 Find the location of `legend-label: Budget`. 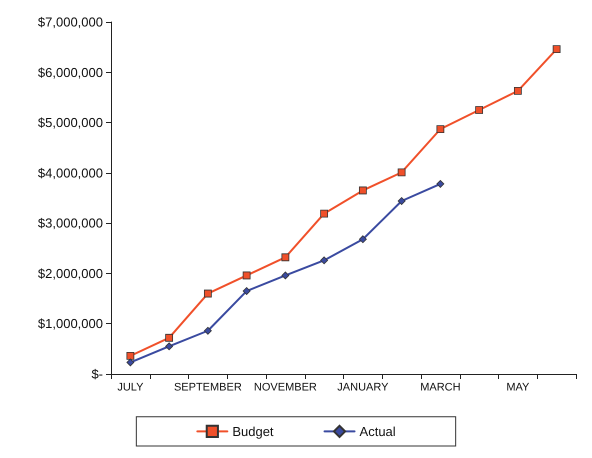

legend-label: Budget is located at coordinates (253, 431).